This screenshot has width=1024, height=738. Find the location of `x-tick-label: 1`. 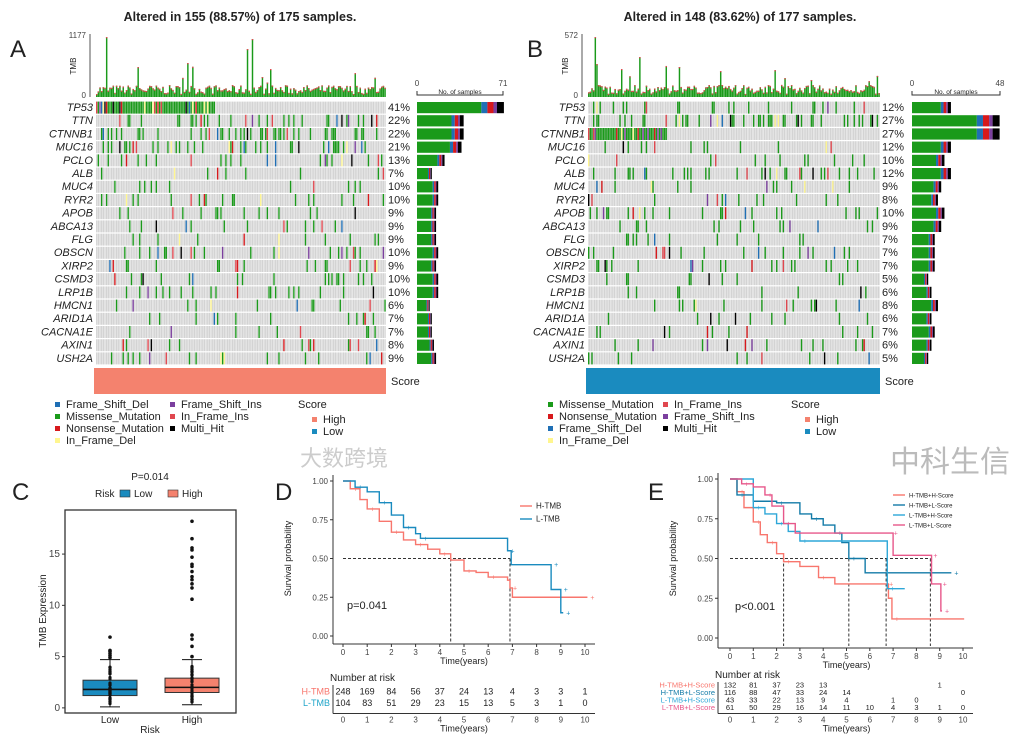

x-tick-label: 1 is located at coordinates (753, 656).